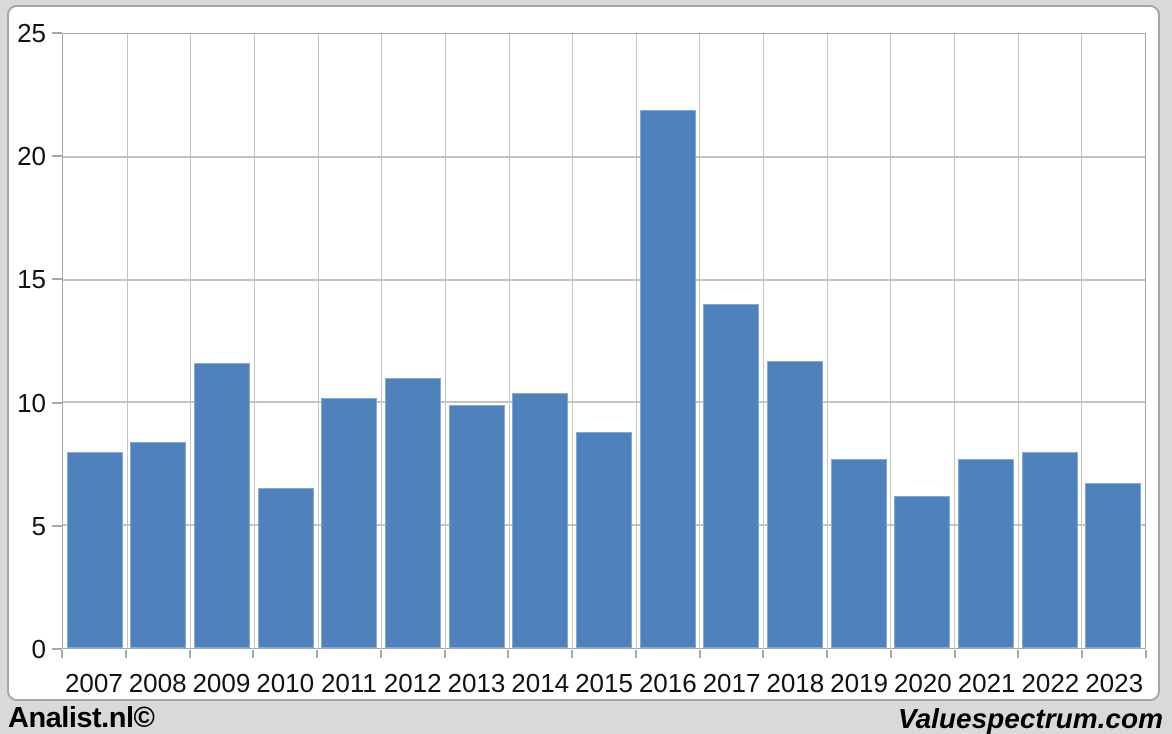 The width and height of the screenshot is (1172, 734). Describe the element at coordinates (31, 156) in the screenshot. I see `y-tick-label-20: 20` at that location.